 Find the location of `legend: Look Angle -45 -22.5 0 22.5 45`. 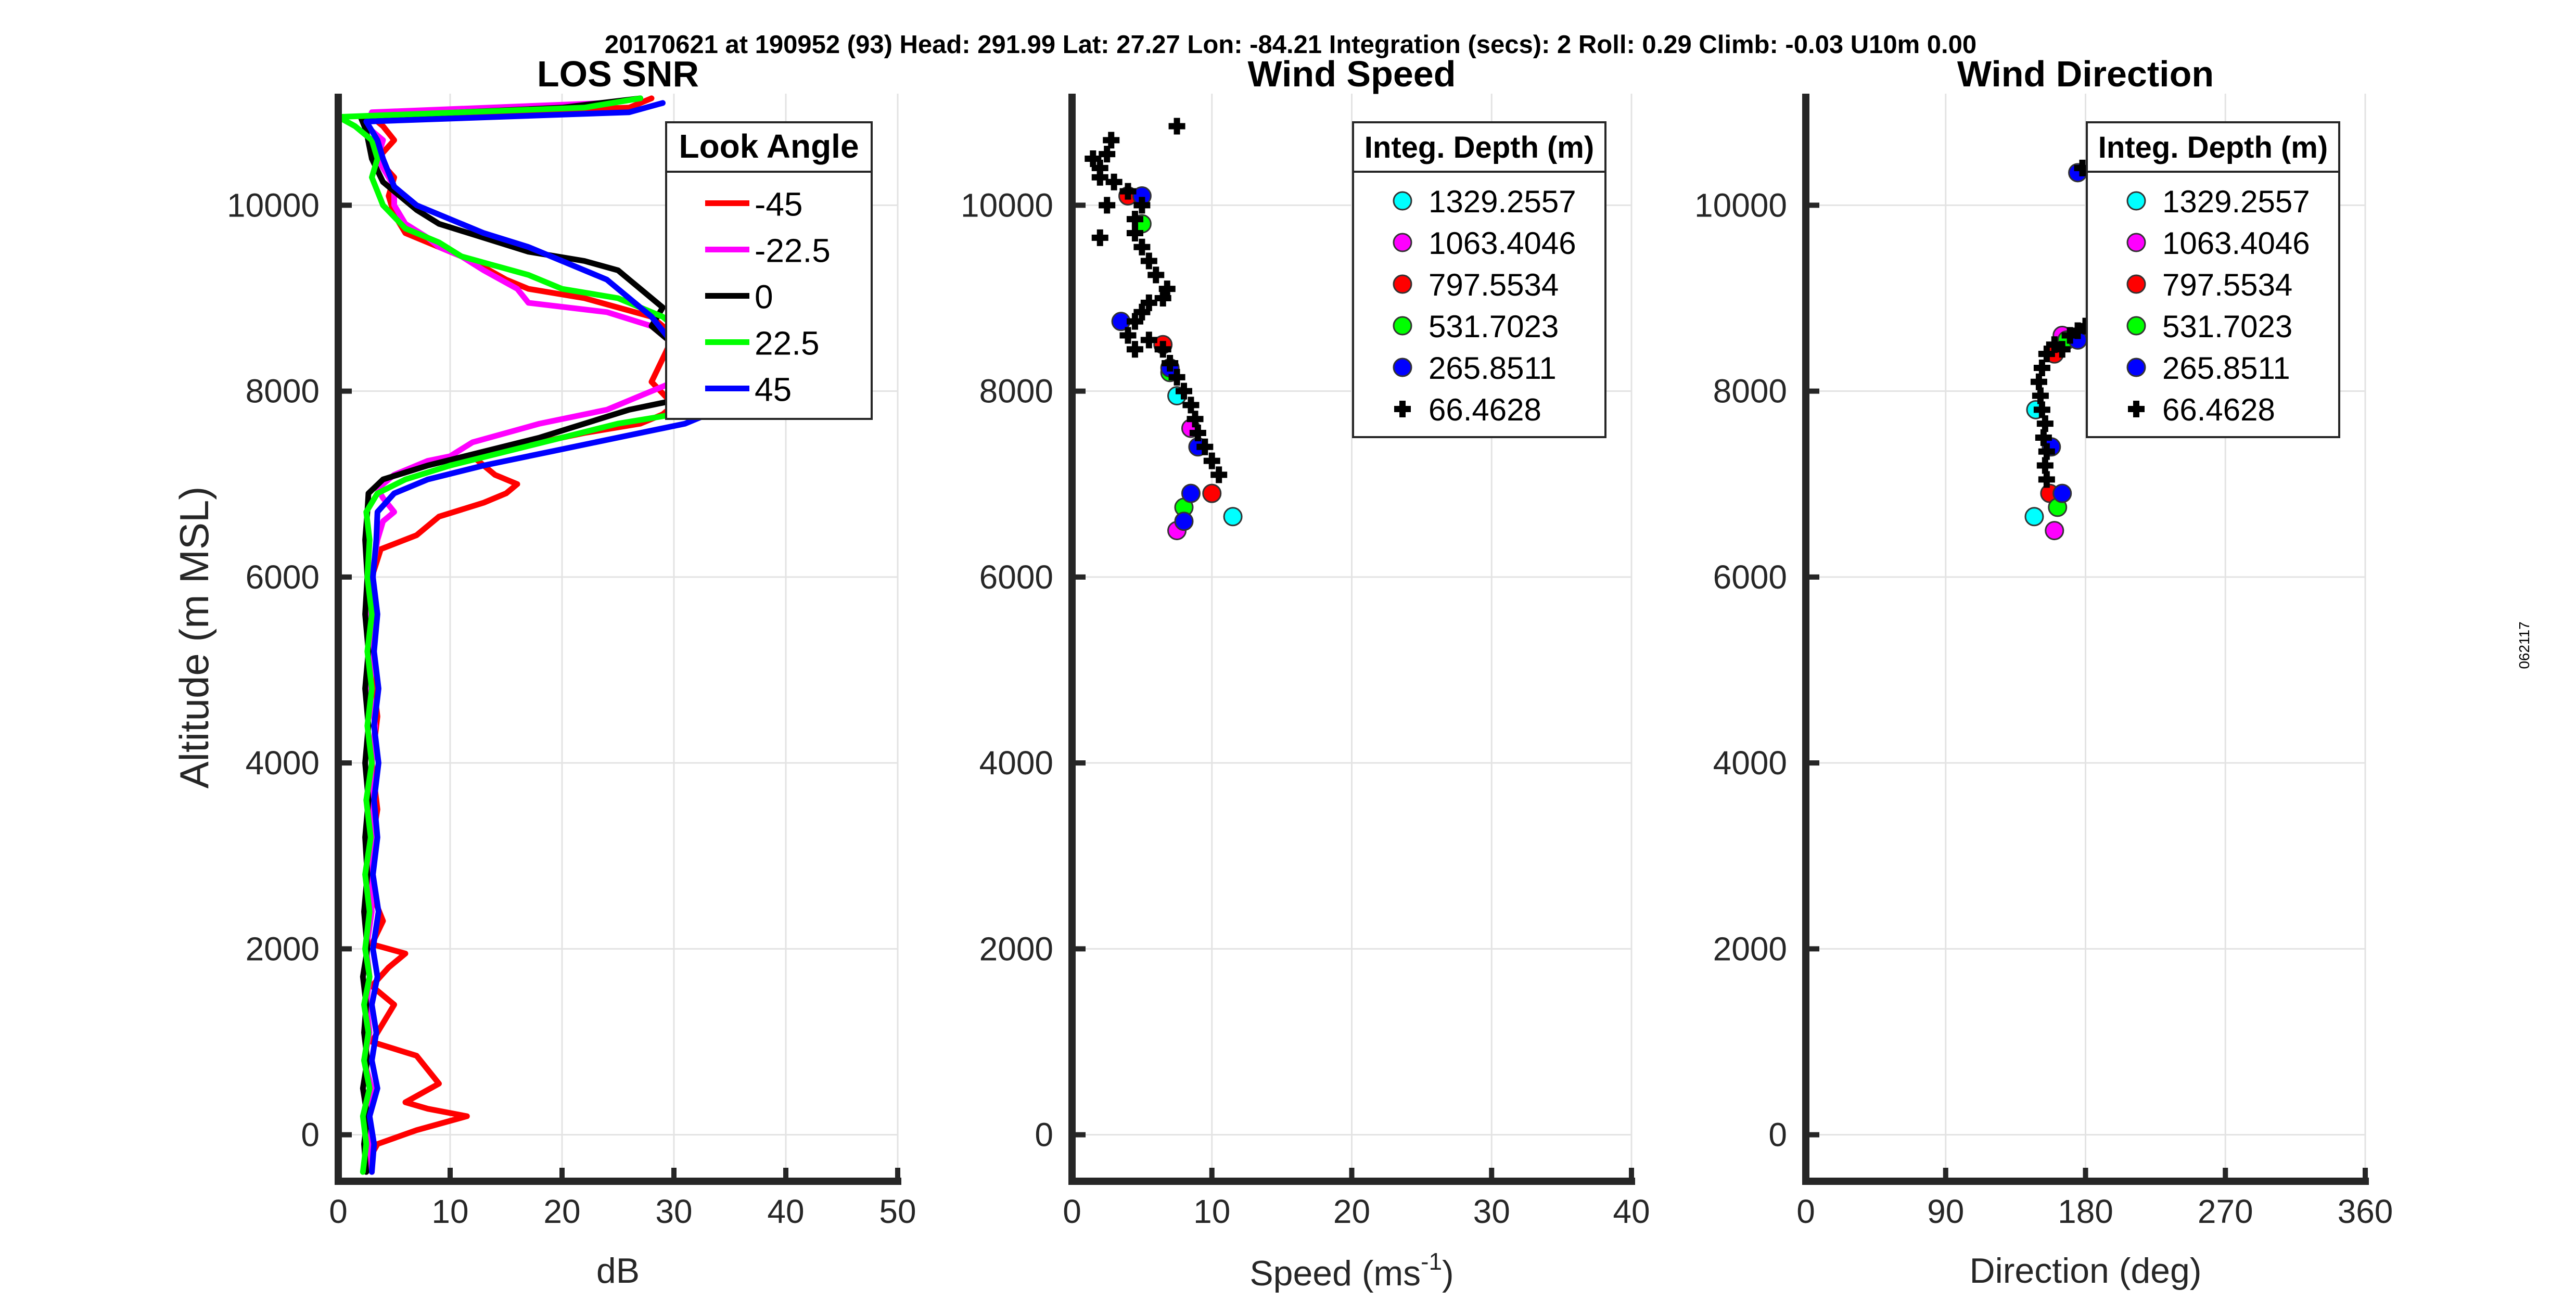

legend: Look Angle -45 -22.5 0 22.5 45 is located at coordinates (769, 270).